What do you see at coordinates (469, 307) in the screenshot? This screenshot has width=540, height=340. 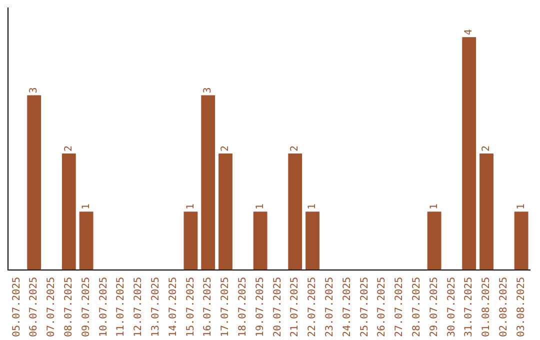 I see `x-tick-label: 31.07.2025` at bounding box center [469, 307].